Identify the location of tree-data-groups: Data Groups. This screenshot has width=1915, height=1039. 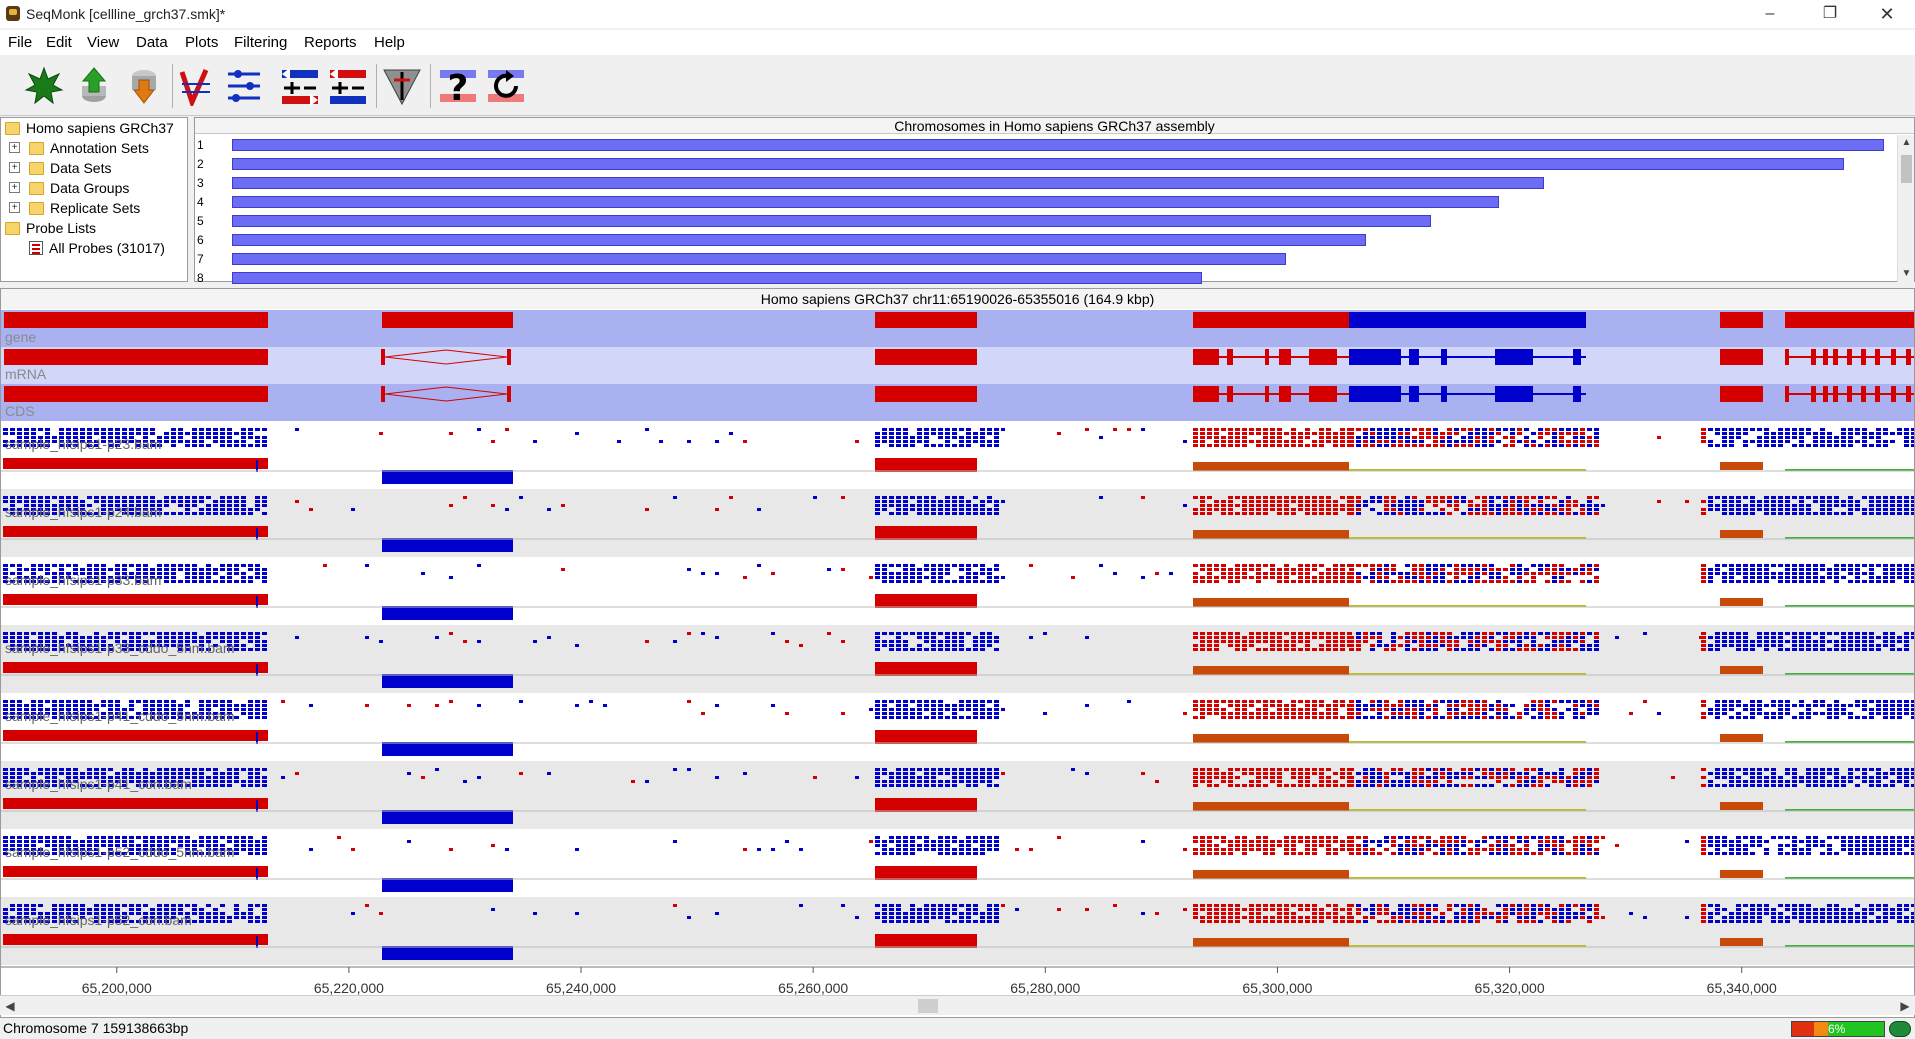
(79, 188).